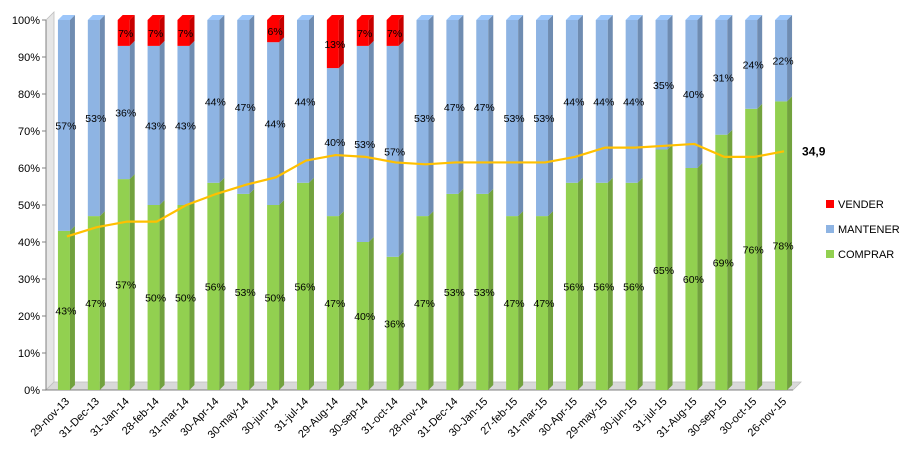 The image size is (907, 461). I want to click on y-tick-label: 80%, so click(29, 95).